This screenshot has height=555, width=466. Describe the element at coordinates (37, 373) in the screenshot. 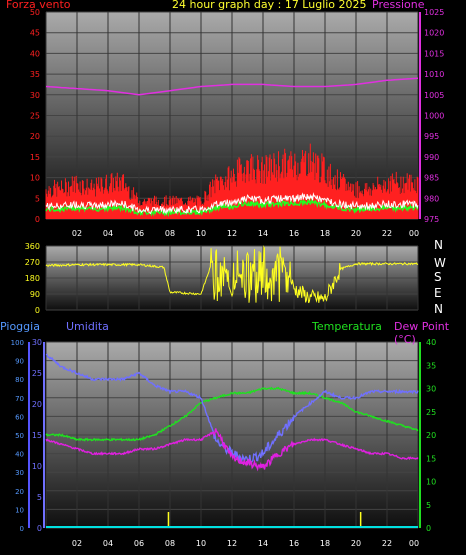

I see `humidity-tick-label: 25` at that location.